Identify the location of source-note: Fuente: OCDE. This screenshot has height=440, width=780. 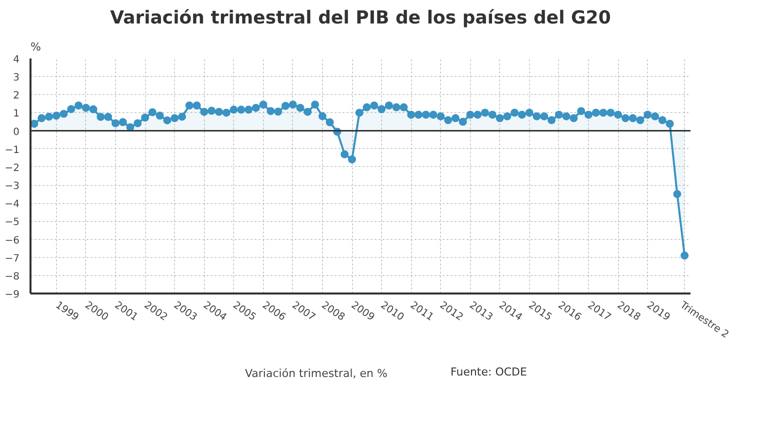
(489, 372).